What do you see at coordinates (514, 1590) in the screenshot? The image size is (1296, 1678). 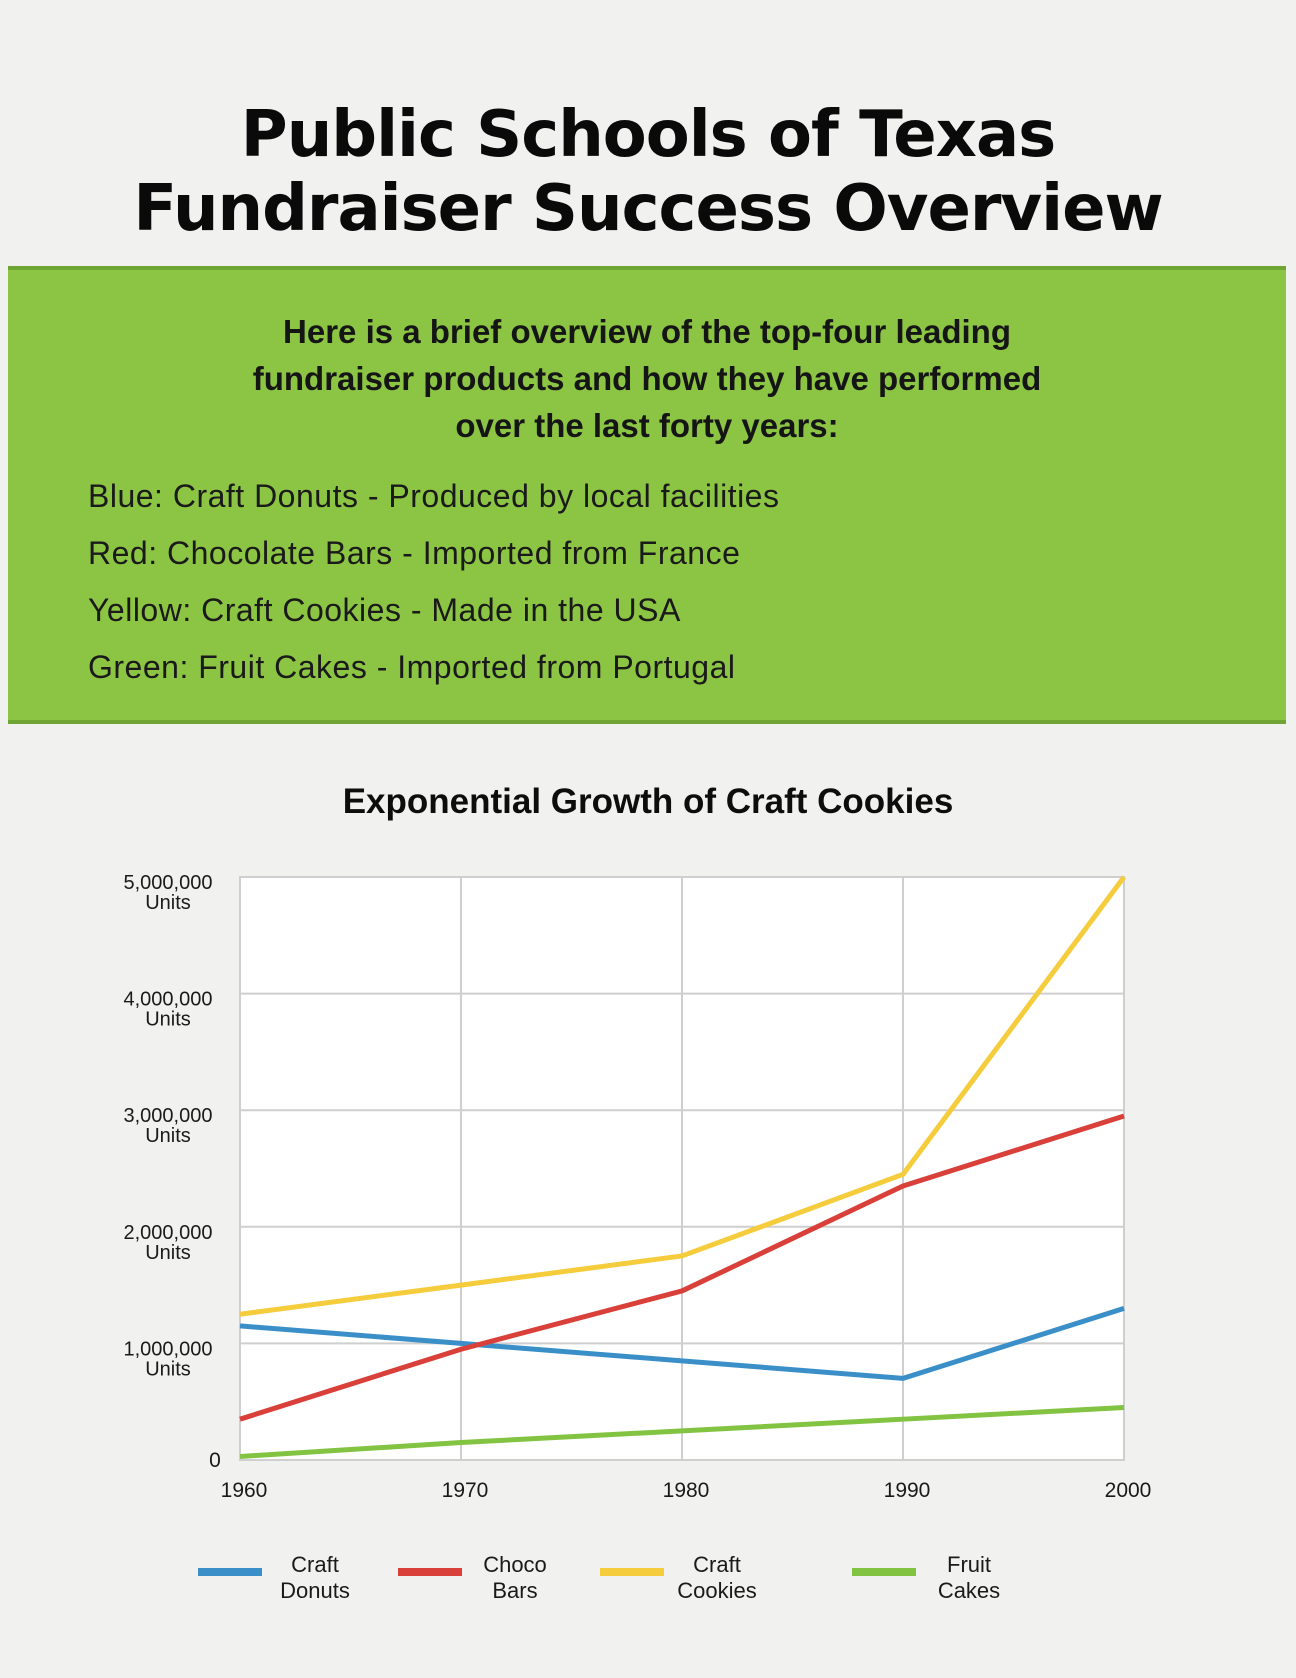 I see `legend-label: Bars` at bounding box center [514, 1590].